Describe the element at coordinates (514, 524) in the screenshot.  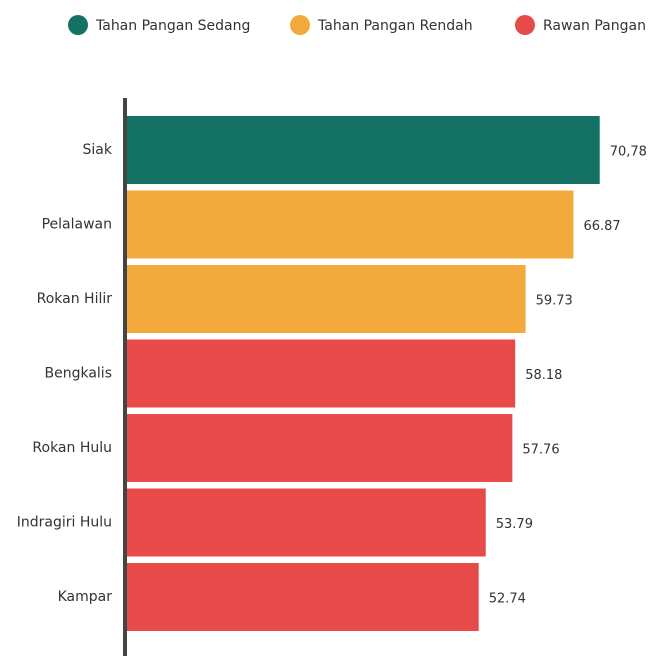
I see `value-label: 53.79` at that location.